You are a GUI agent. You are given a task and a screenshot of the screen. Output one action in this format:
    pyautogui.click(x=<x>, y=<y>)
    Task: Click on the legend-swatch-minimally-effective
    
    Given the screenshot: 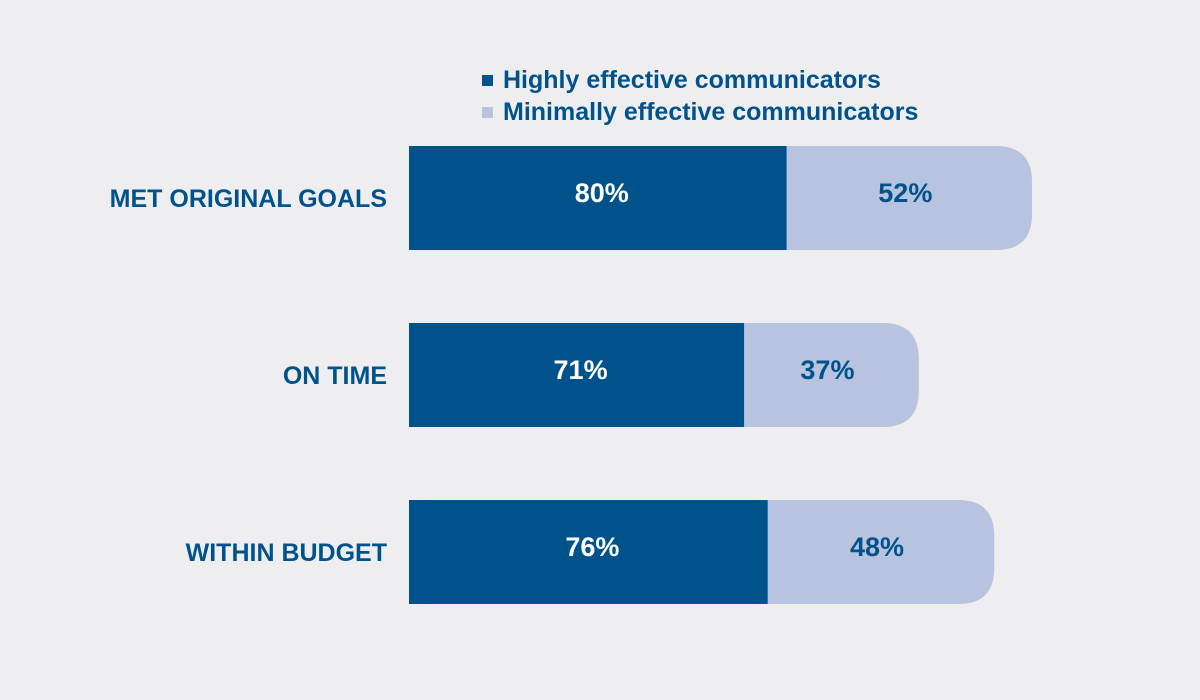 What is the action you would take?
    pyautogui.click(x=487, y=112)
    